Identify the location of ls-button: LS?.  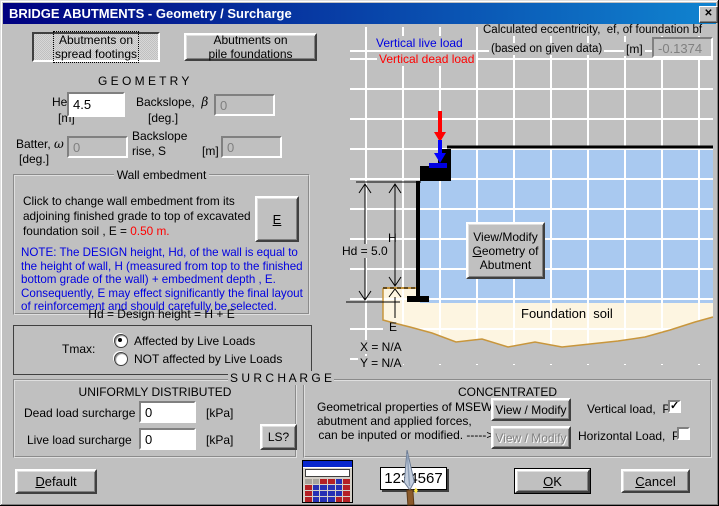
(278, 437).